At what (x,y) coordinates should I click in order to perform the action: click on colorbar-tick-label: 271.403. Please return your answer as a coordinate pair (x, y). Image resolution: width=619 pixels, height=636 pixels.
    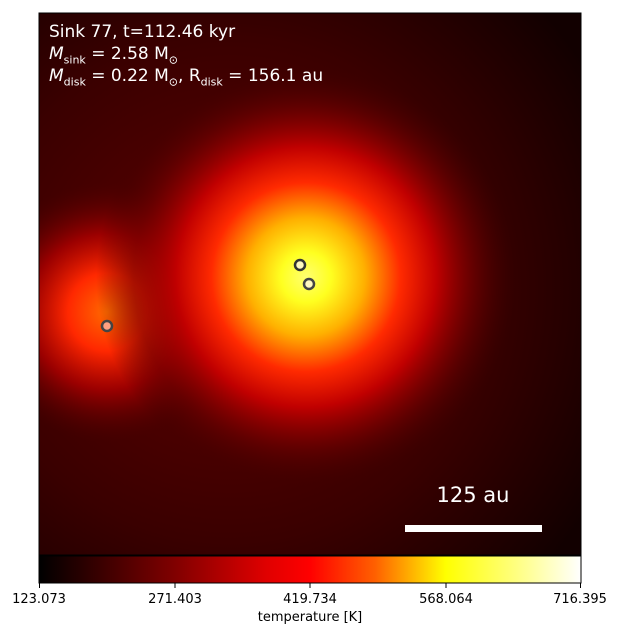
    Looking at the image, I should click on (175, 599).